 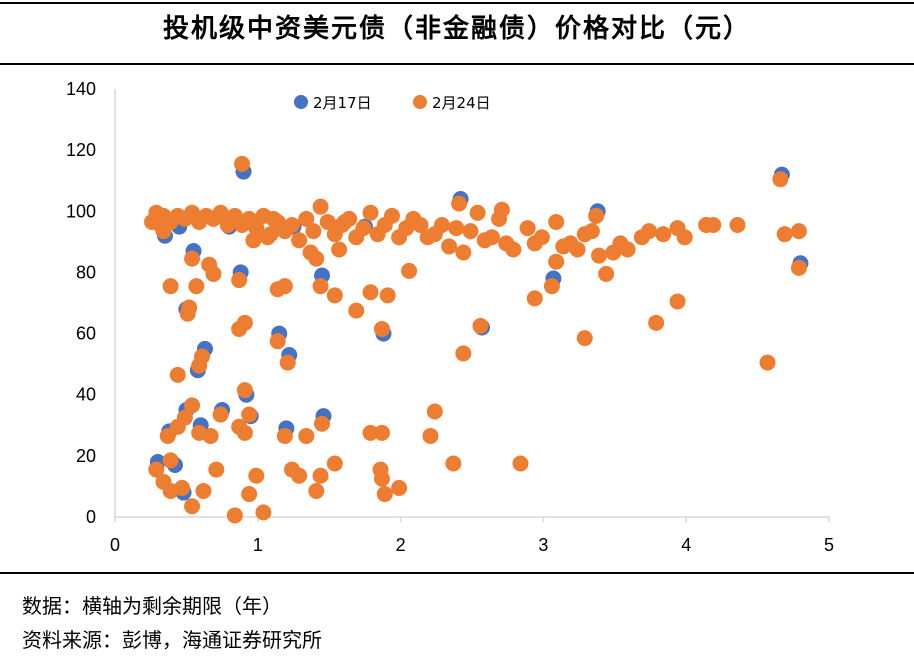 What do you see at coordinates (392, 103) in the screenshot?
I see `chart-legend: 2月17日 2月24日` at bounding box center [392, 103].